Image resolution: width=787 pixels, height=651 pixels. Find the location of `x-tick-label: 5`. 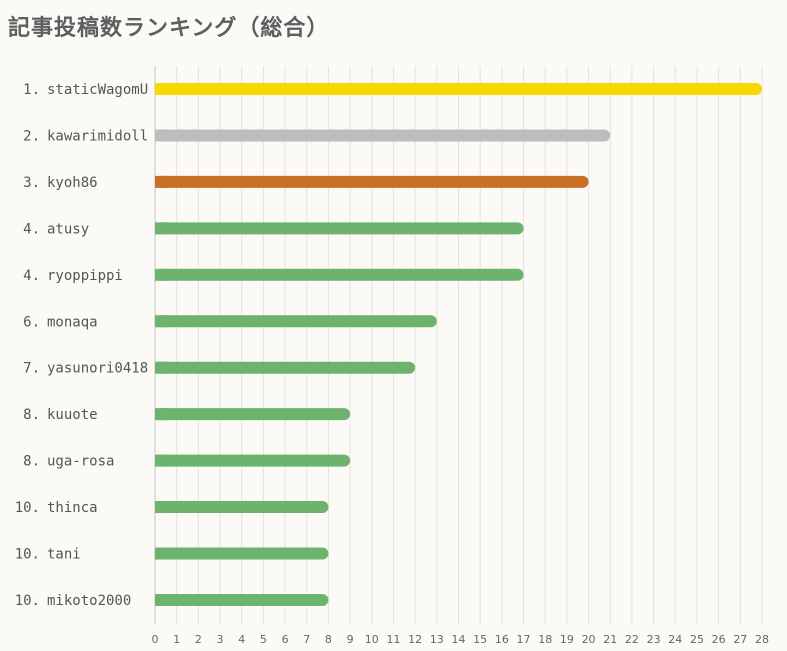

x-tick-label: 5 is located at coordinates (263, 639).